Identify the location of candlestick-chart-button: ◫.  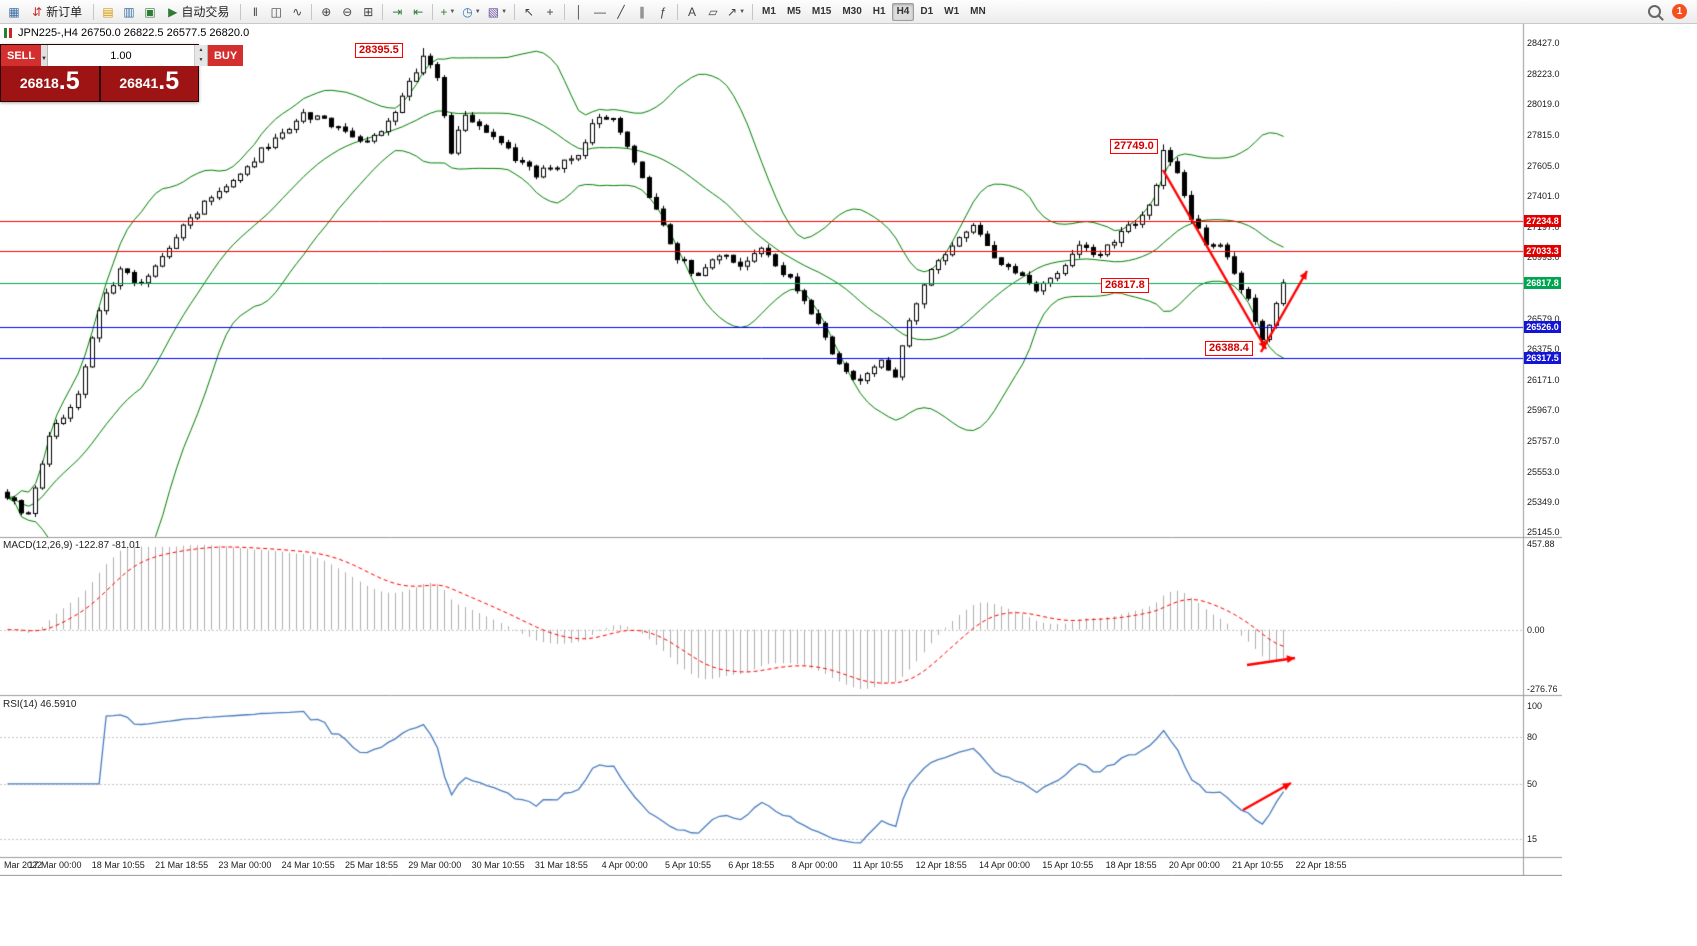
(276, 12).